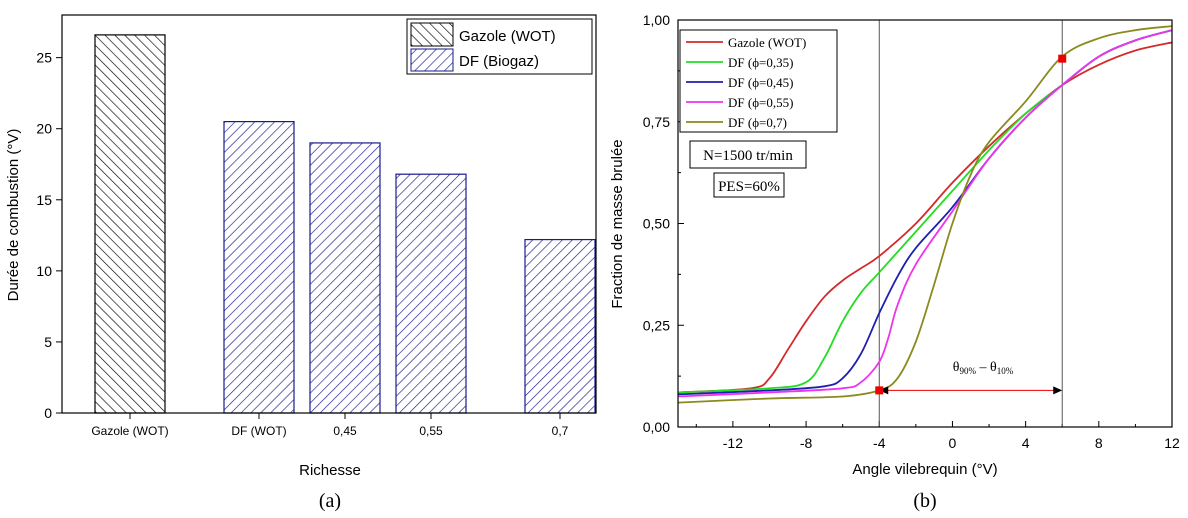 The height and width of the screenshot is (518, 1188). What do you see at coordinates (993, 367) in the screenshot?
I see `annotation-theta-10: θ` at bounding box center [993, 367].